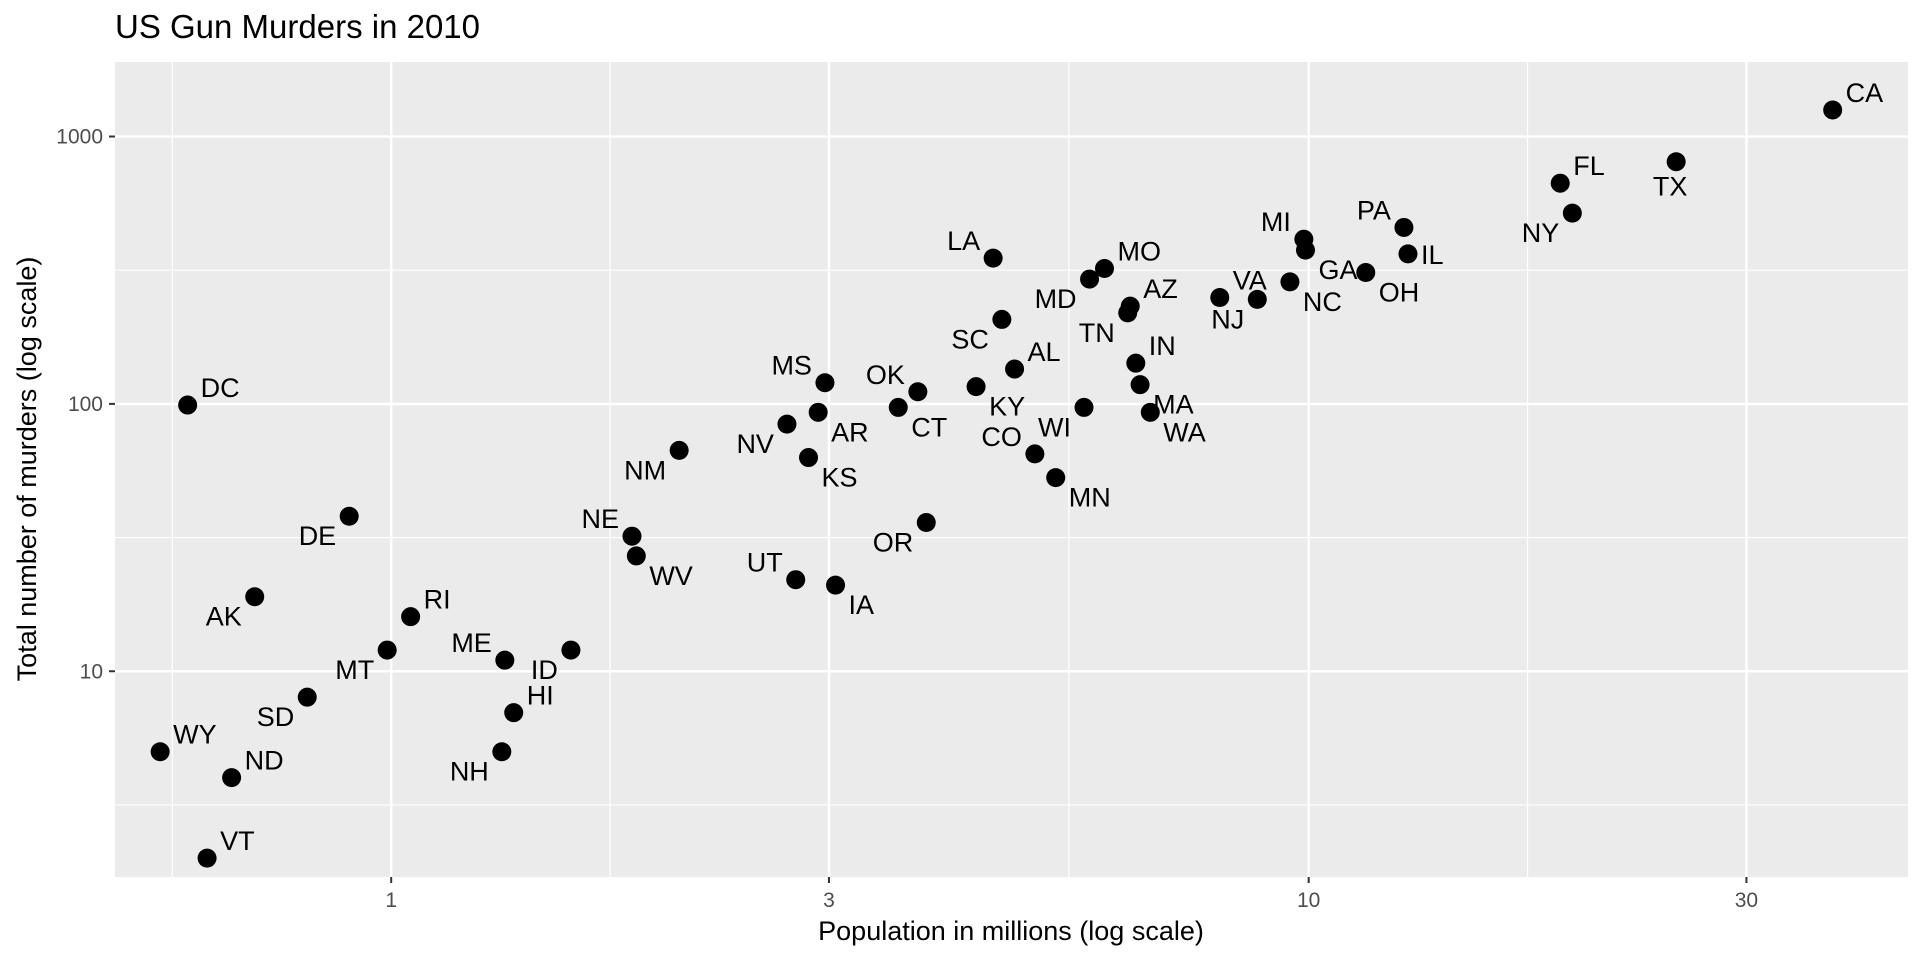  What do you see at coordinates (1560, 183) in the screenshot?
I see `data-point-fl` at bounding box center [1560, 183].